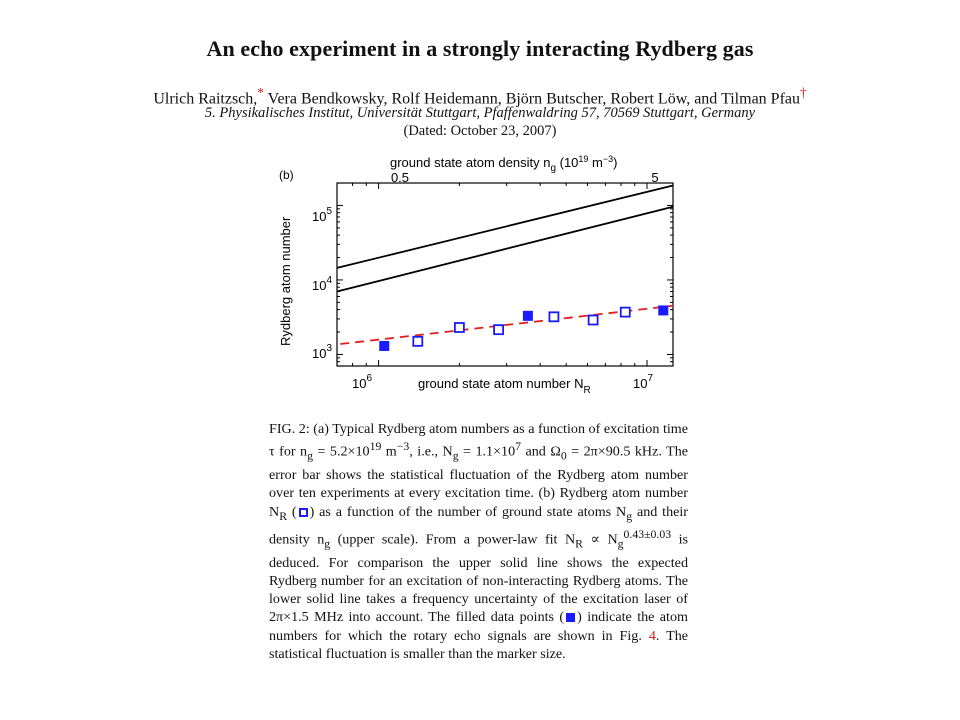  Describe the element at coordinates (322, 284) in the screenshot. I see `y-tick-label-1e4: 10⁴` at that location.